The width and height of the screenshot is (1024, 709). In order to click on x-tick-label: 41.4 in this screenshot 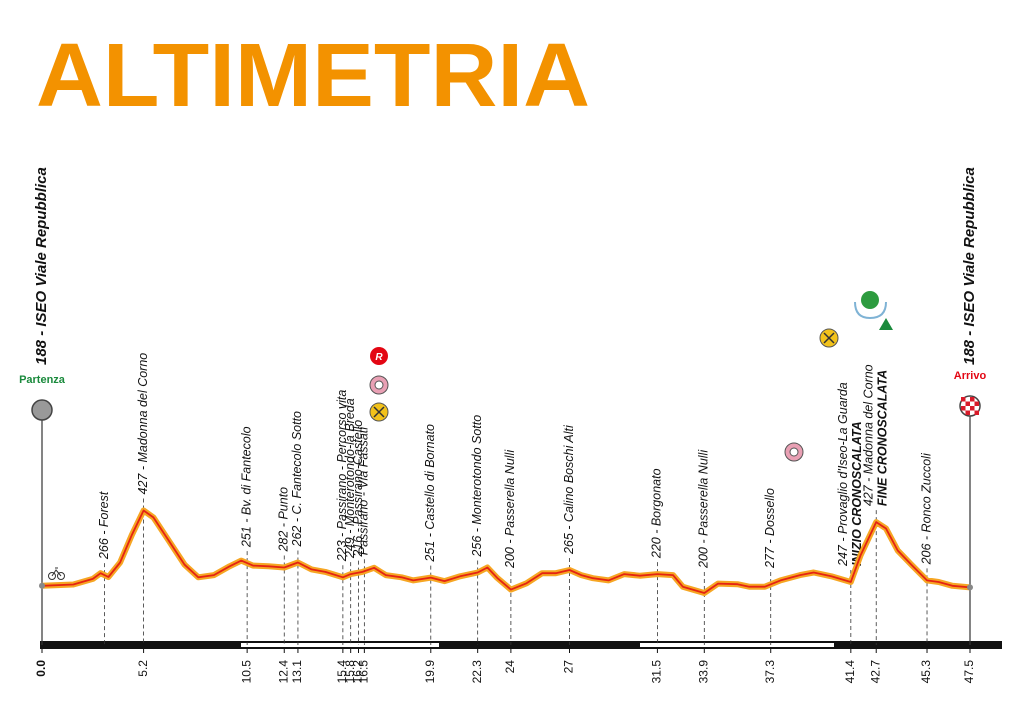, I will do `click(850, 672)`.